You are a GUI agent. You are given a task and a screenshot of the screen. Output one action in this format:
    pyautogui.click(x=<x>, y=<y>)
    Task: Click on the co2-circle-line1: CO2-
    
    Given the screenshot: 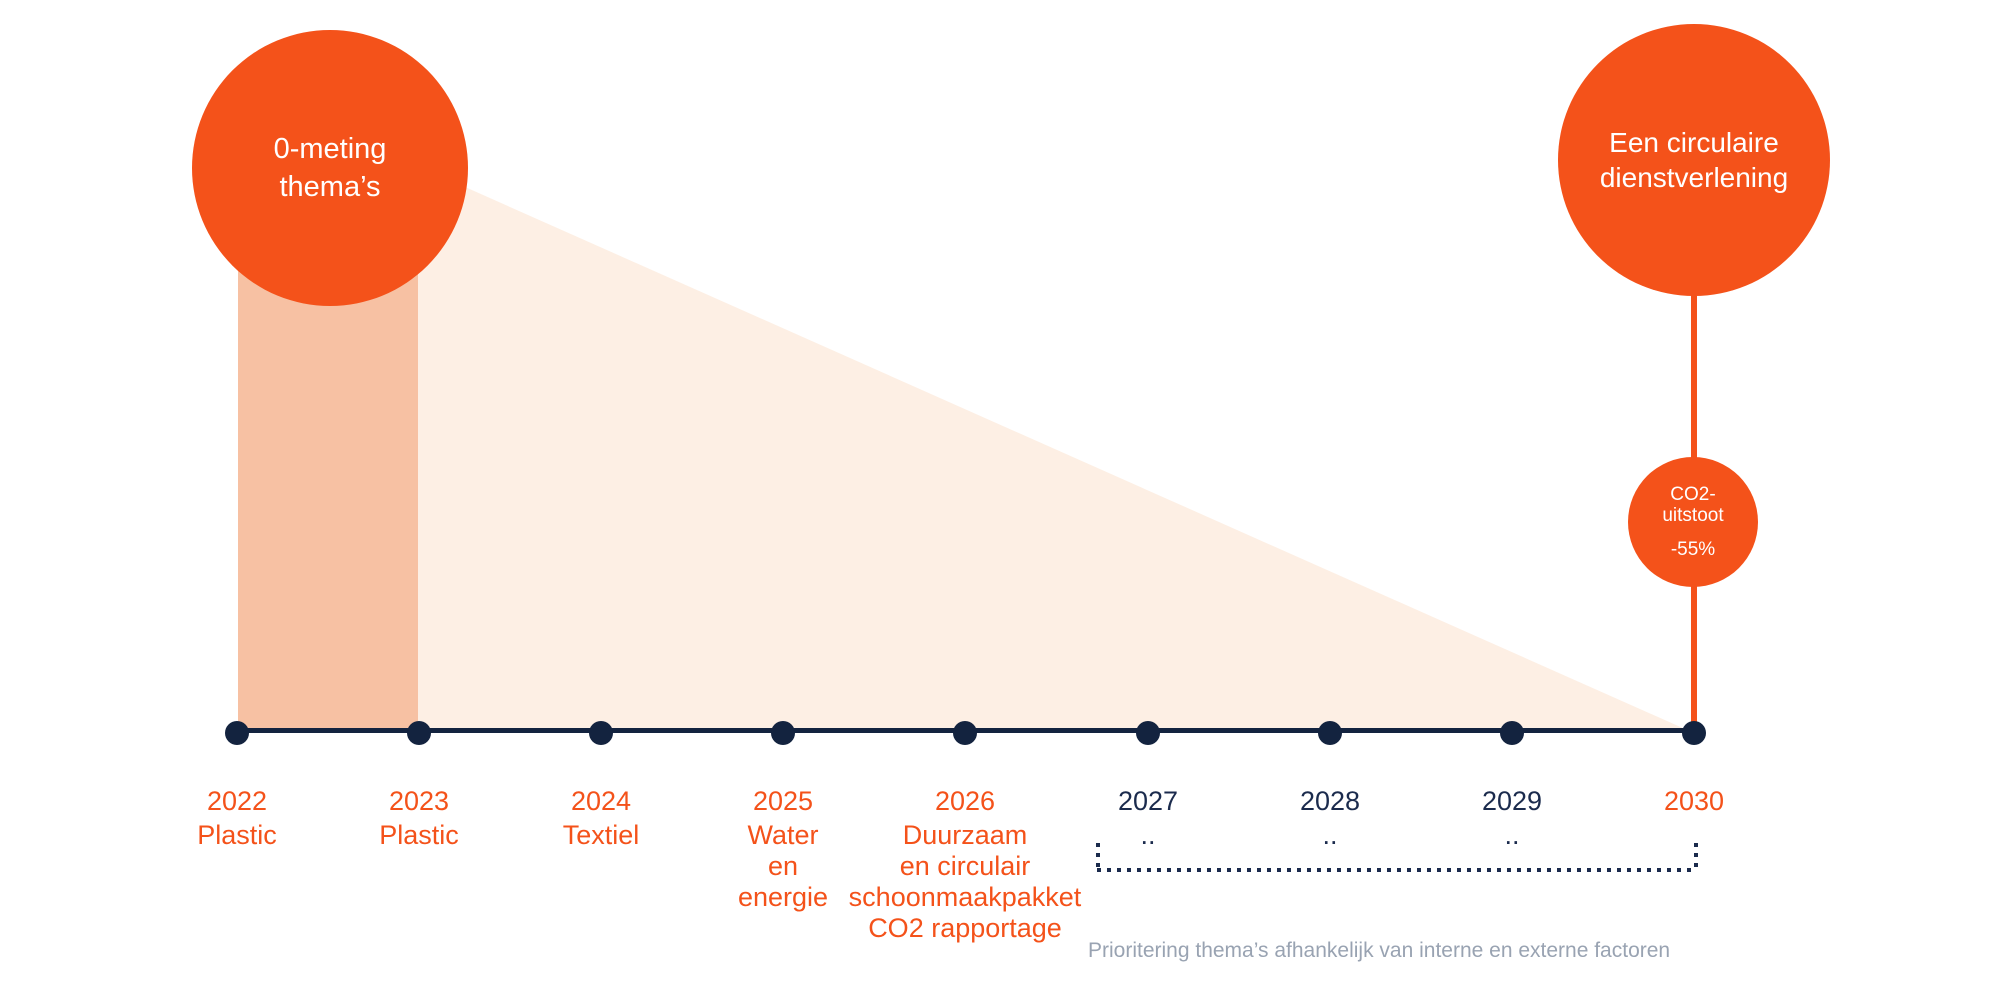 What is the action you would take?
    pyautogui.click(x=1693, y=494)
    